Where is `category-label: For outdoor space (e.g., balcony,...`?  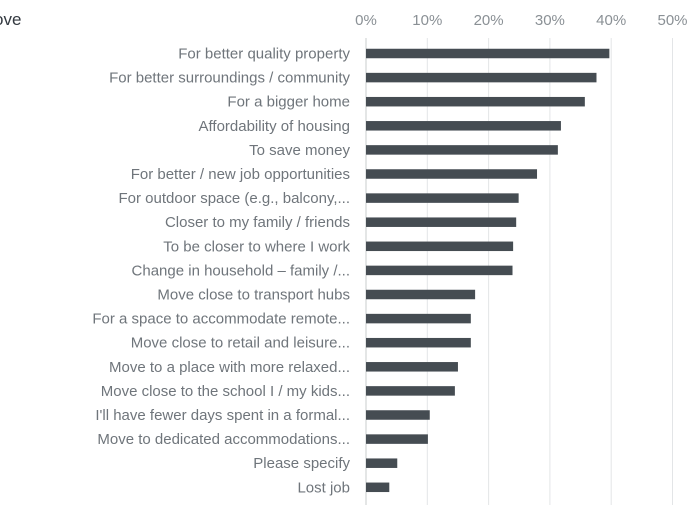
category-label: For outdoor space (e.g., balcony,... is located at coordinates (234, 198).